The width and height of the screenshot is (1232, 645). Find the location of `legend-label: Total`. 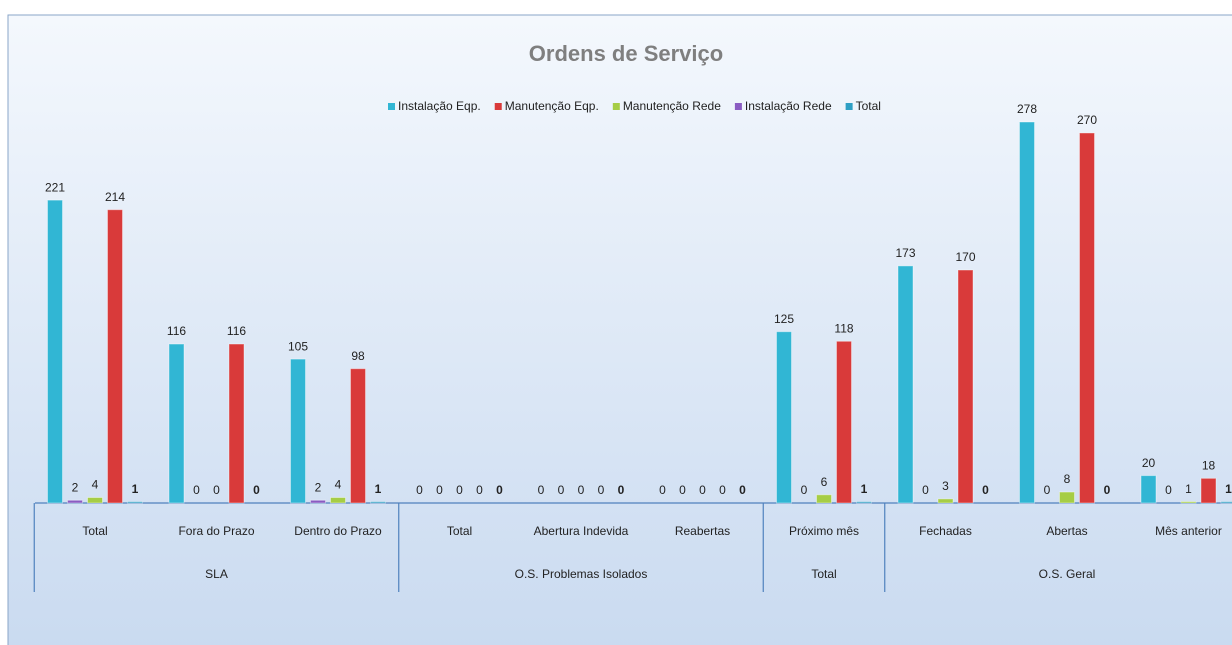

legend-label: Total is located at coordinates (868, 106).